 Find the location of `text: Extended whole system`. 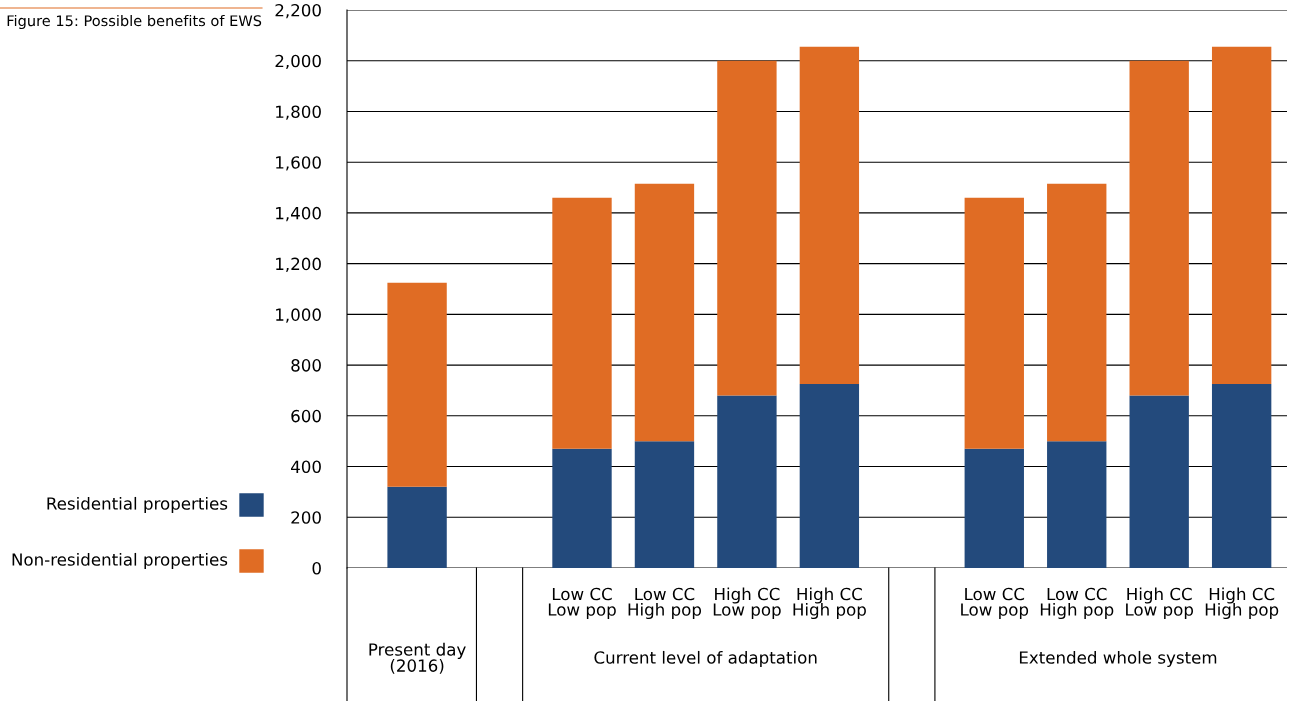

text: Extended whole system is located at coordinates (1118, 659).